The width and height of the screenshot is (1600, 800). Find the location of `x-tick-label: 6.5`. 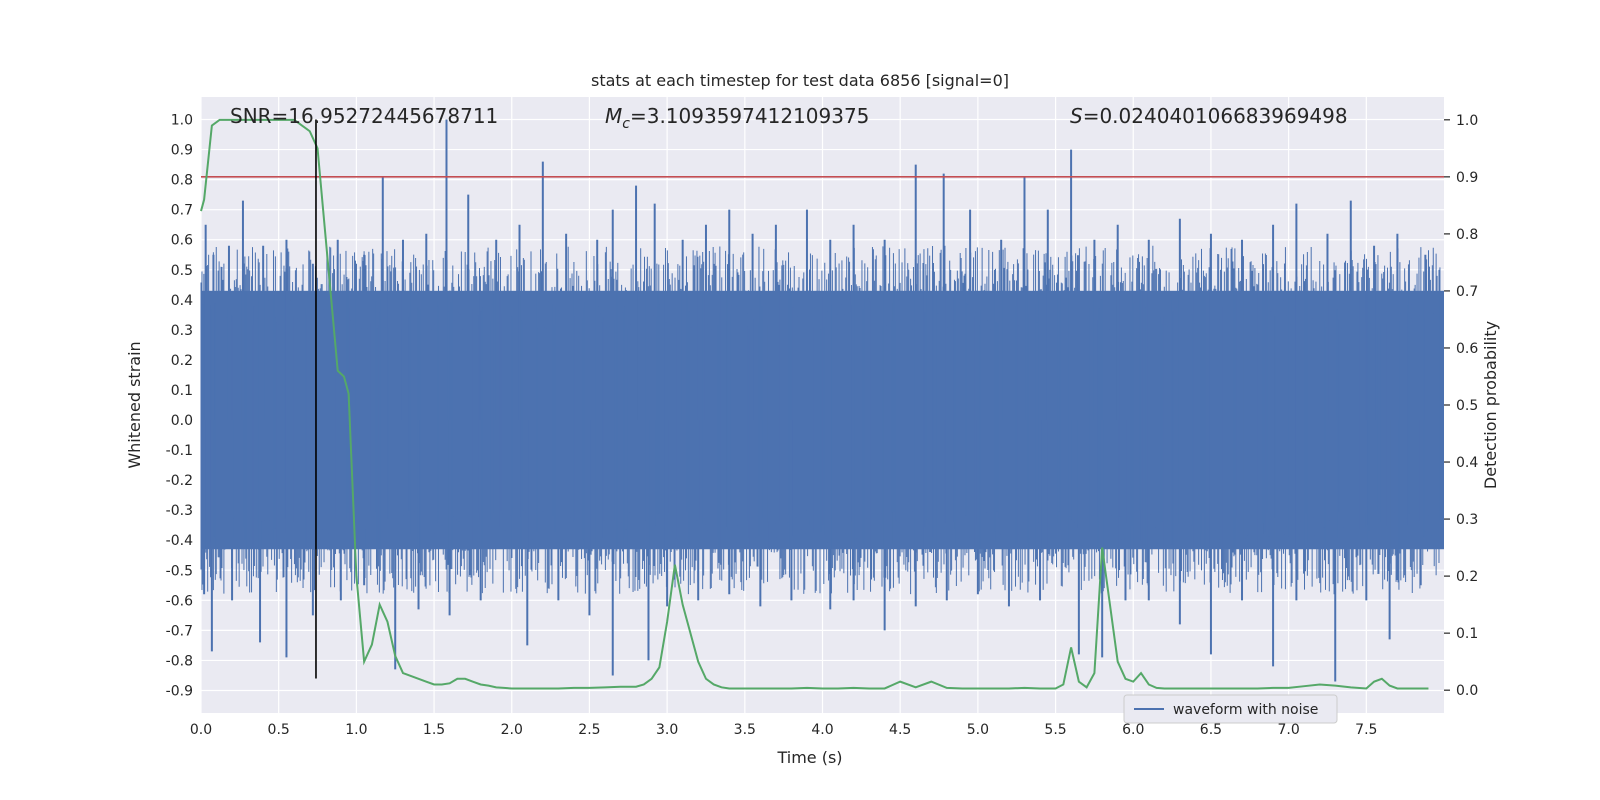

x-tick-label: 6.5 is located at coordinates (1211, 730).